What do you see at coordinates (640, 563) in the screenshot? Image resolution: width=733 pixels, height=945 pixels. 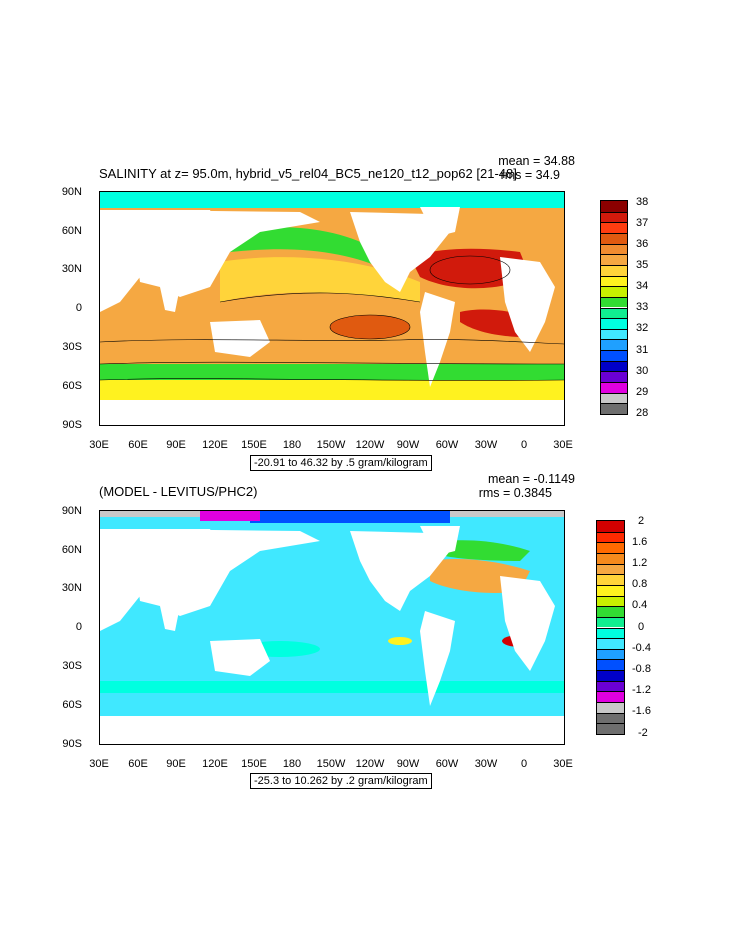 I see `bottom-colorbar-label: 1.2` at bounding box center [640, 563].